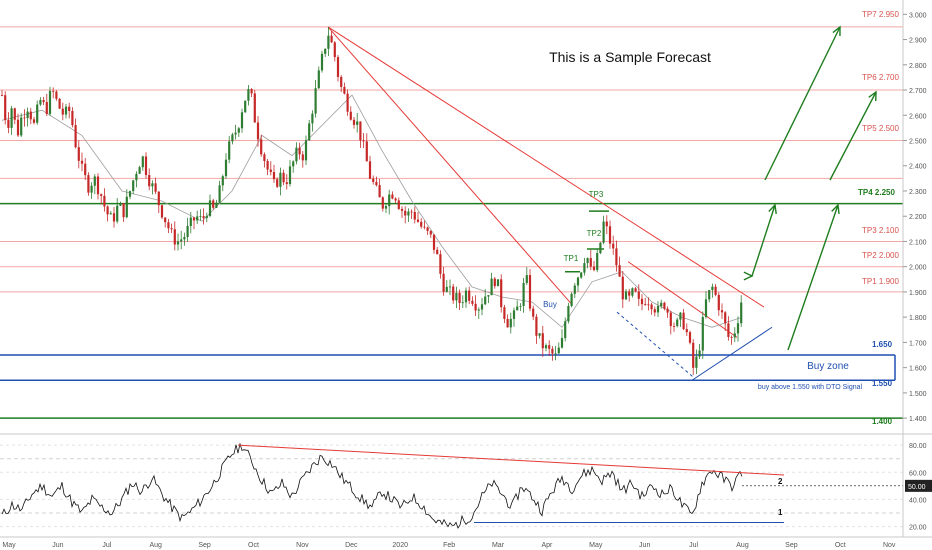  I want to click on chart-title: This is a Sample Forecast, so click(630, 57).